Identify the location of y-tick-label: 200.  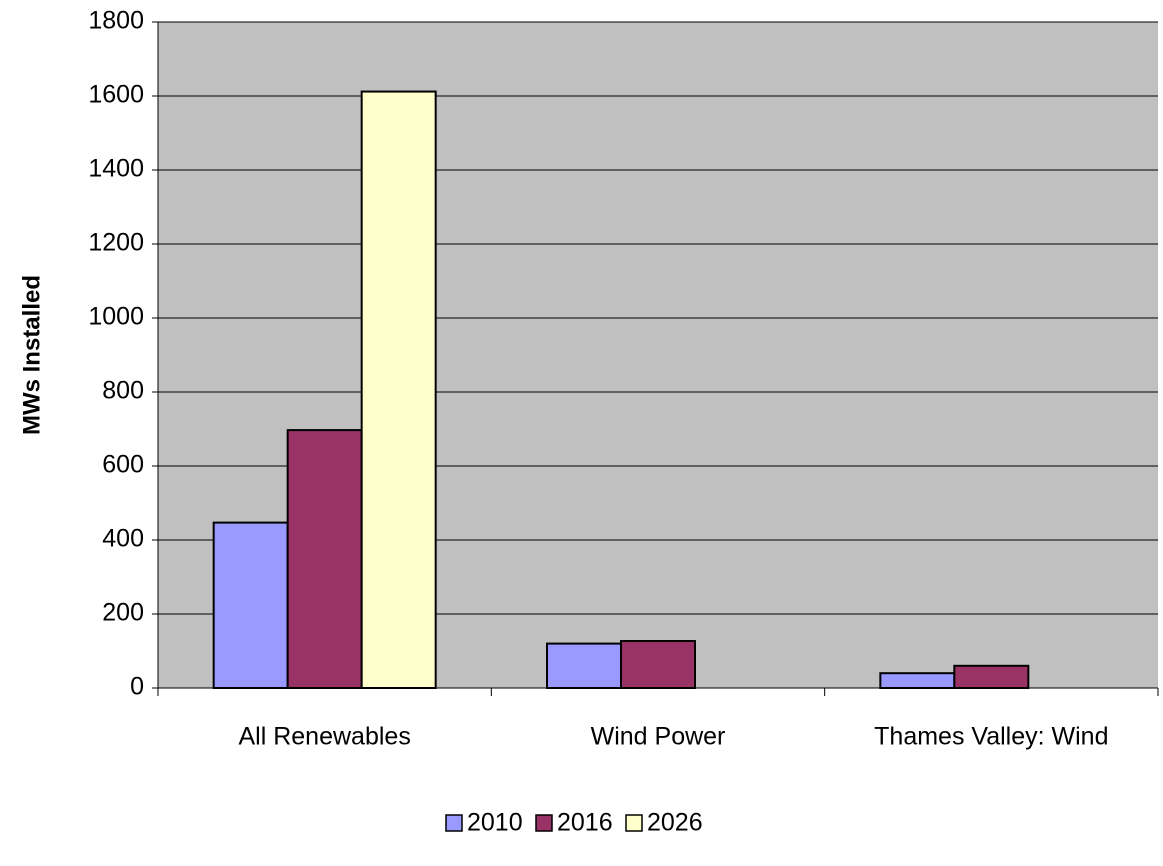
(123, 613).